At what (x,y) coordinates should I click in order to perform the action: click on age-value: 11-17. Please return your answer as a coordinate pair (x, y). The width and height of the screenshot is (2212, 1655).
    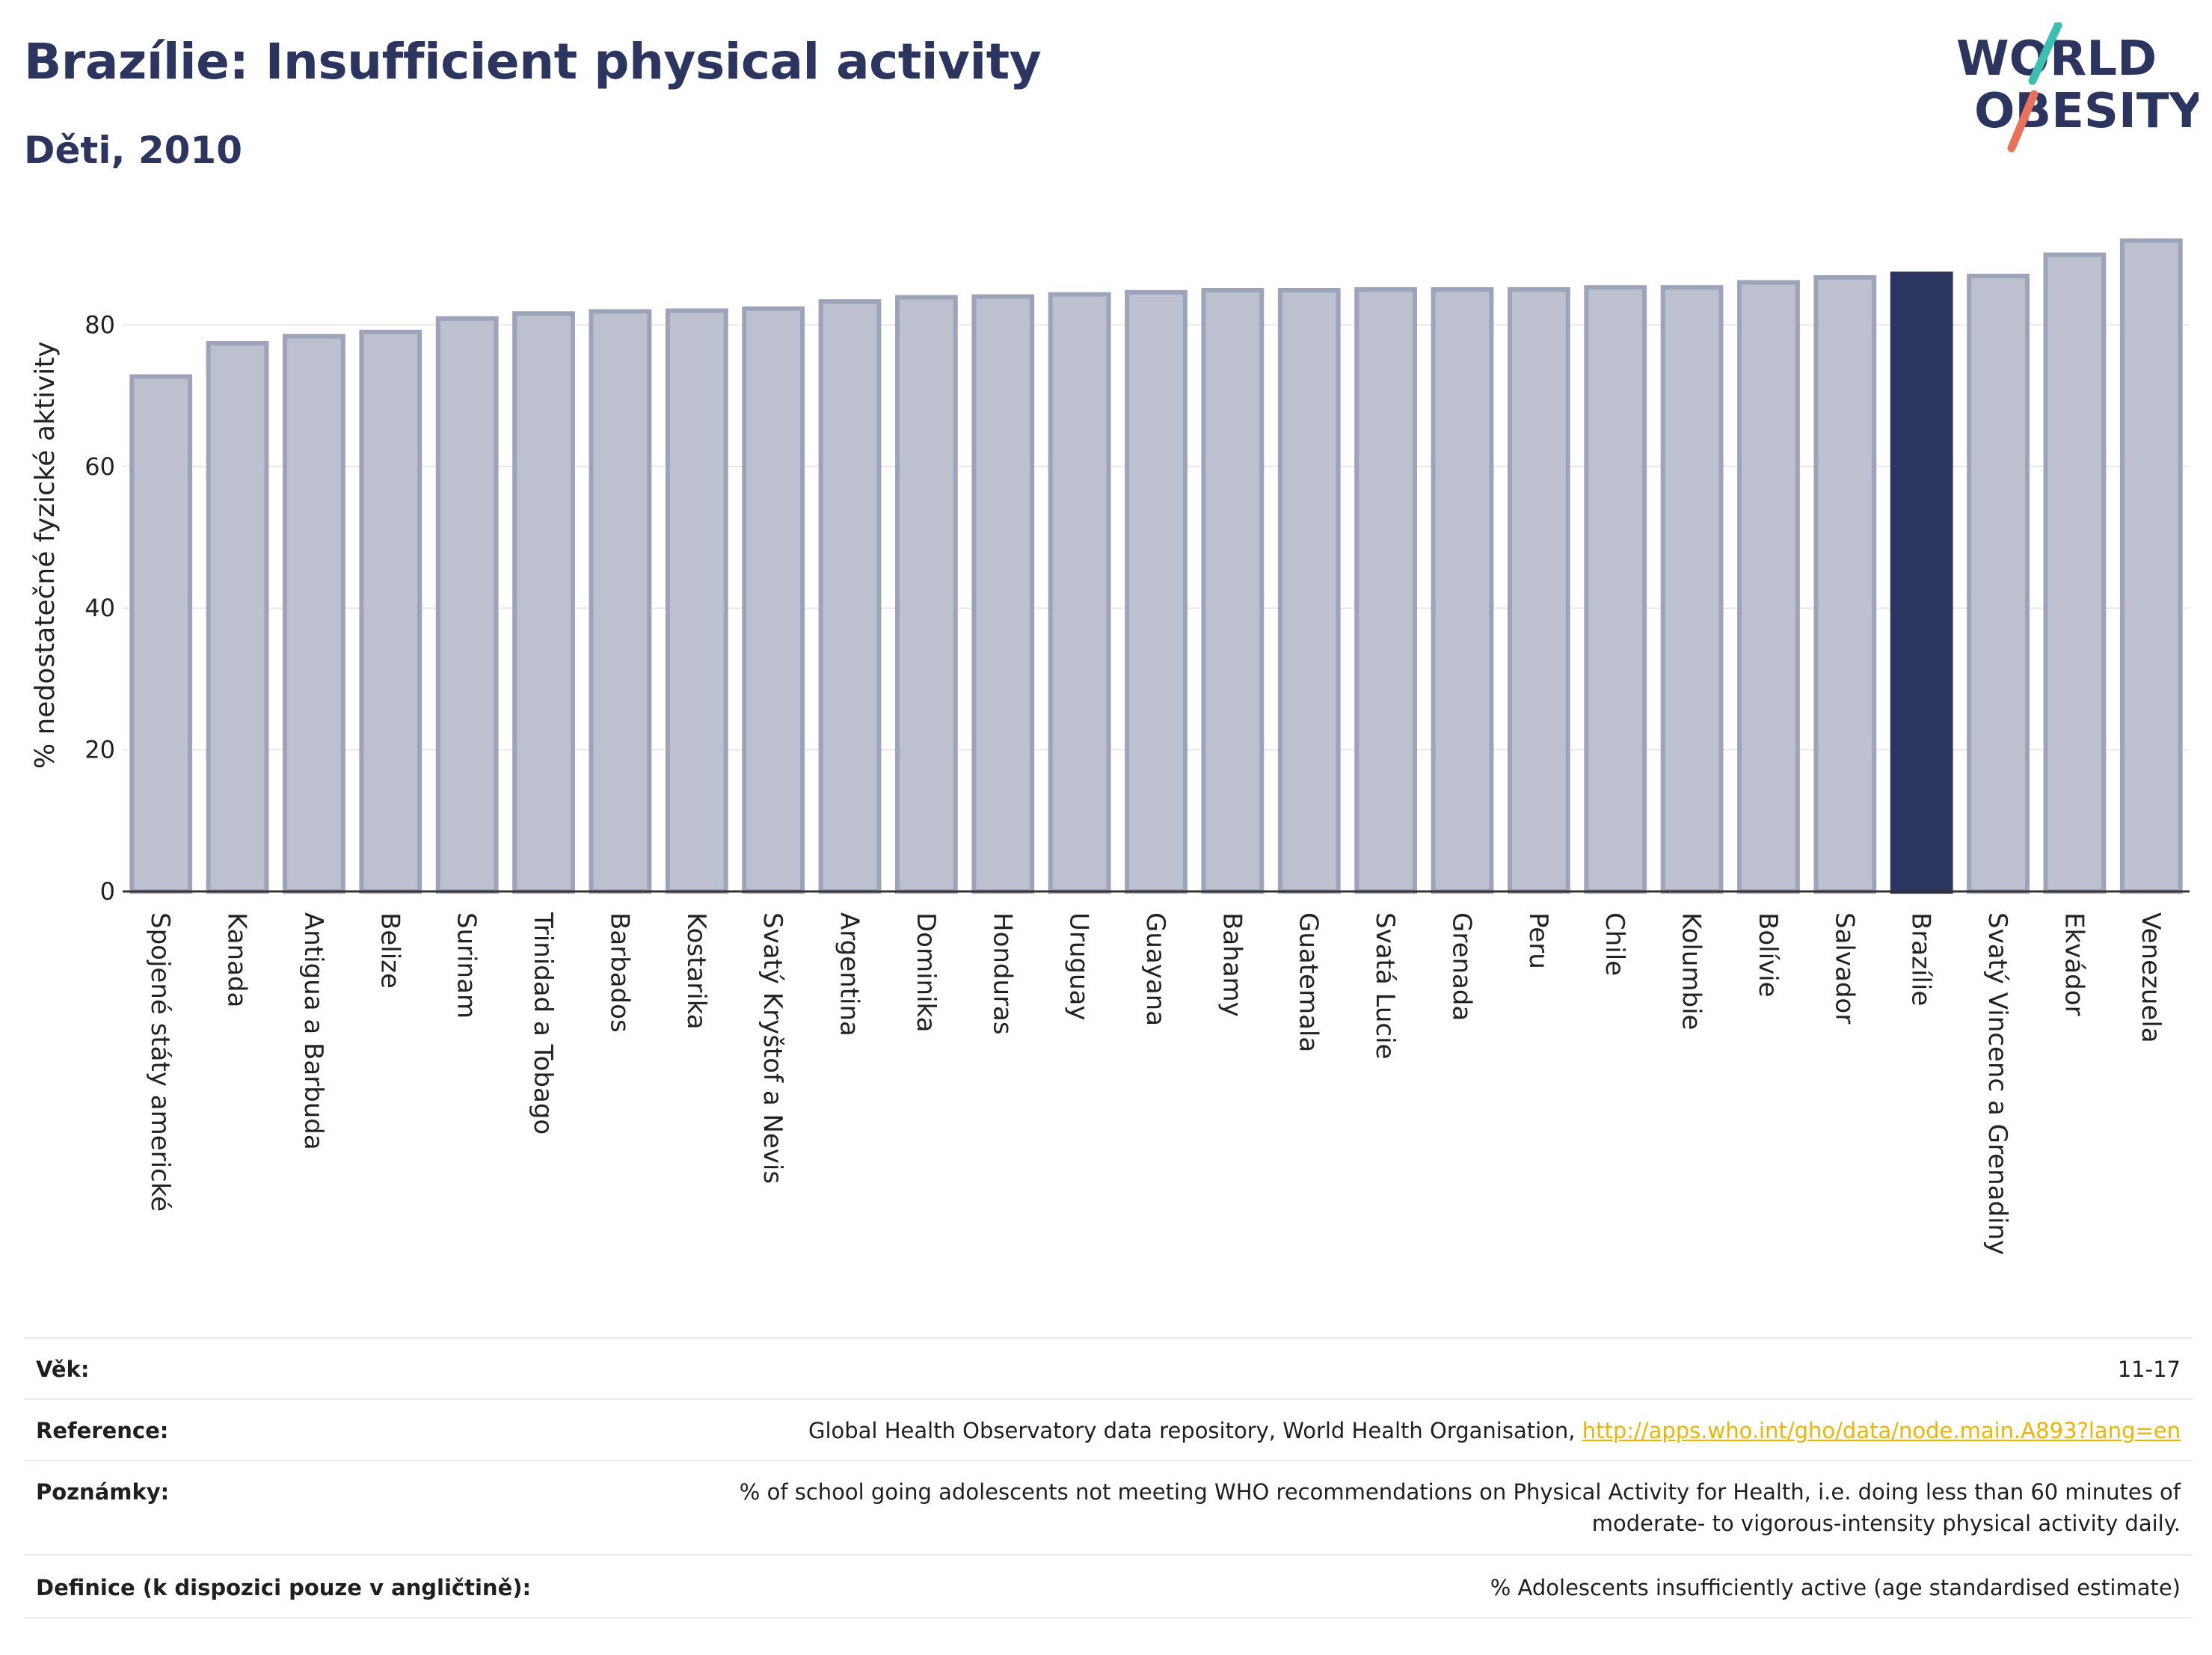
    Looking at the image, I should click on (2149, 1369).